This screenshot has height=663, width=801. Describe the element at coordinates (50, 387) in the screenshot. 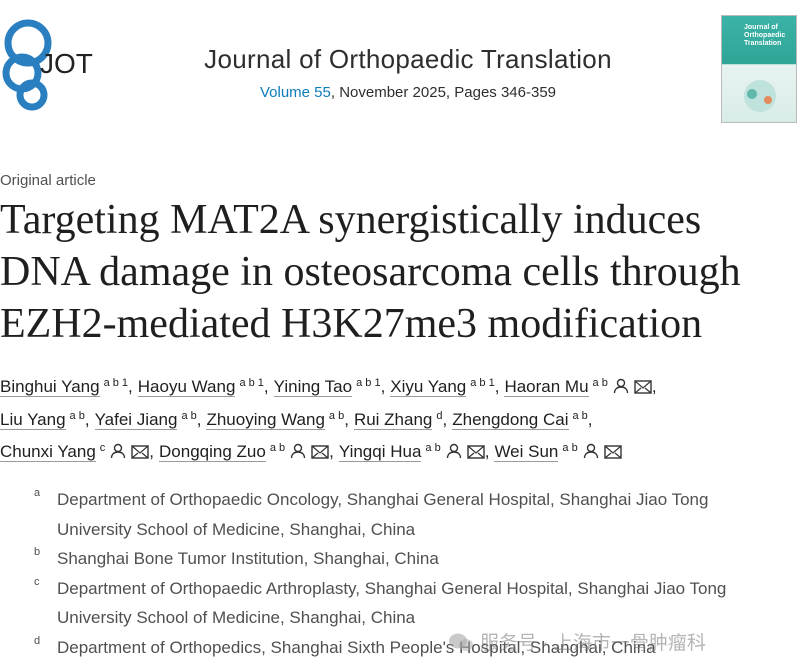

I see `author-name: Binghui Yang` at that location.